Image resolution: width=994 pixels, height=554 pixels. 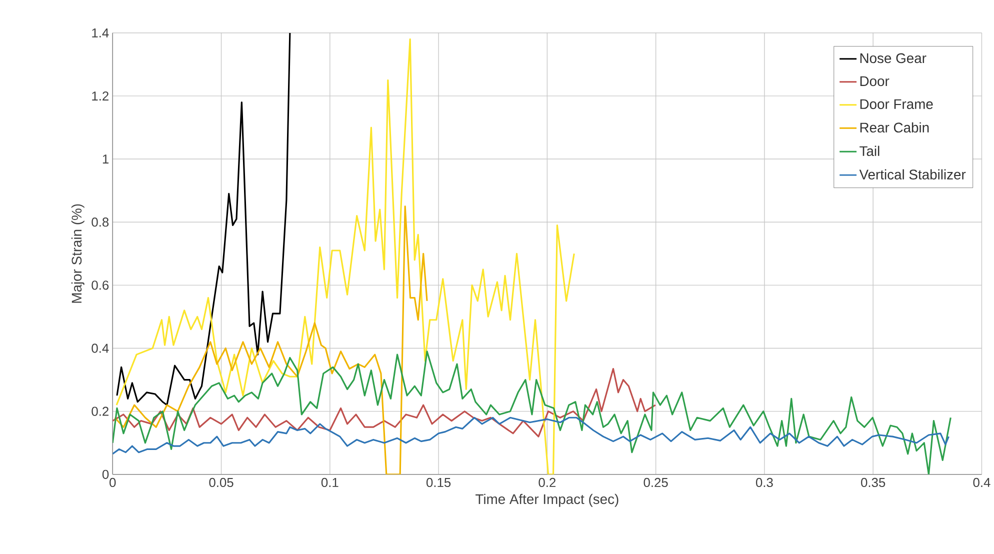 I want to click on x-tick-label: 0.1, so click(x=329, y=482).